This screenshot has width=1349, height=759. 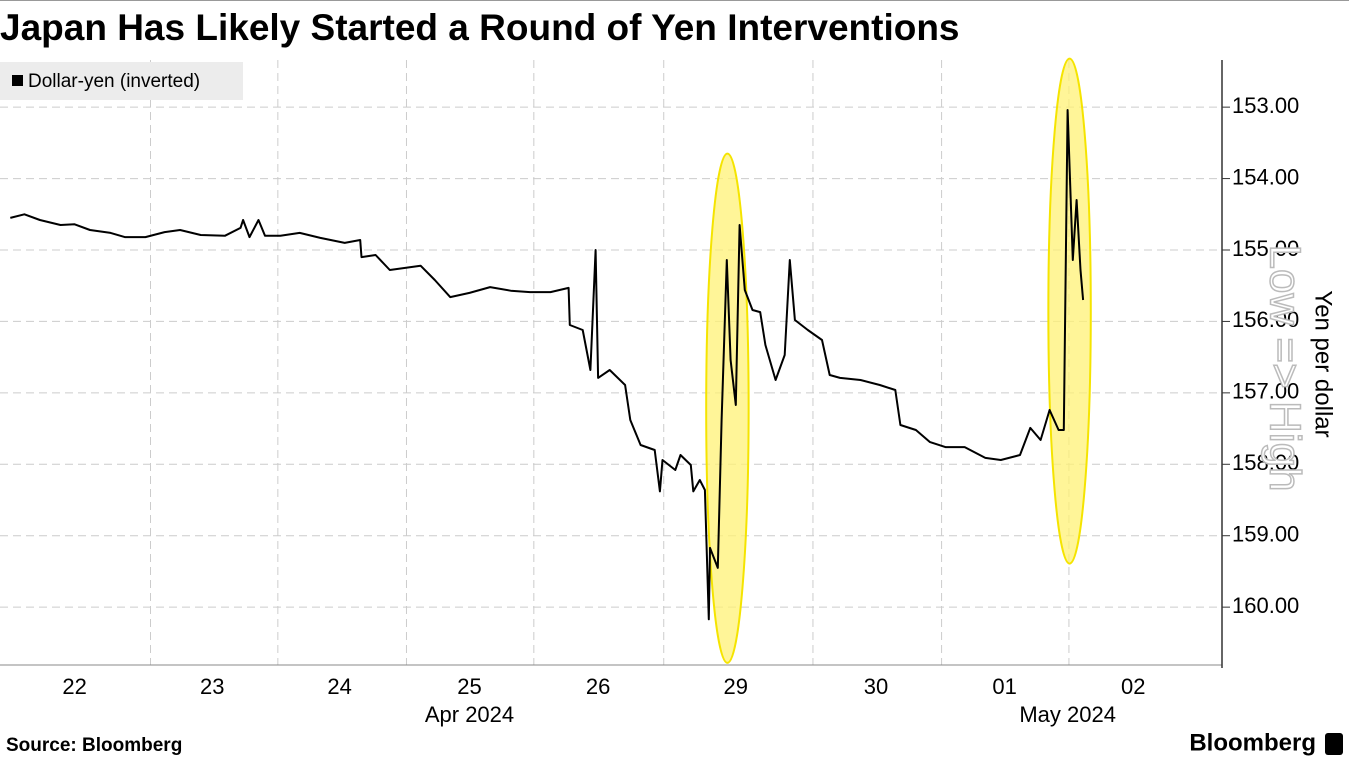 What do you see at coordinates (94, 745) in the screenshot?
I see `source: Source: Bloomberg` at bounding box center [94, 745].